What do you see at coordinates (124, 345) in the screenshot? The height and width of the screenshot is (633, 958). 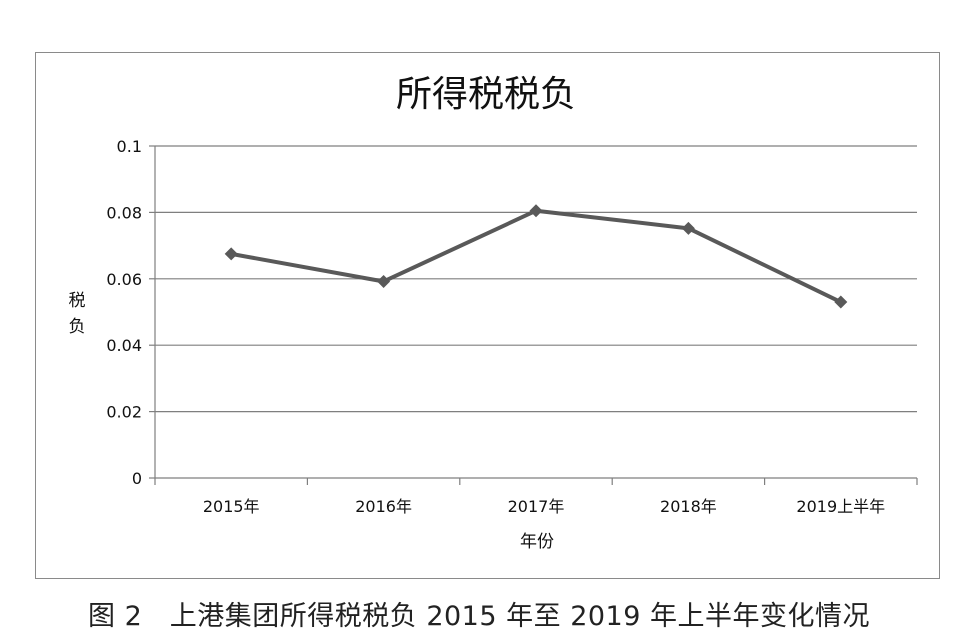 I see `y-tick-label: 0.04` at bounding box center [124, 345].